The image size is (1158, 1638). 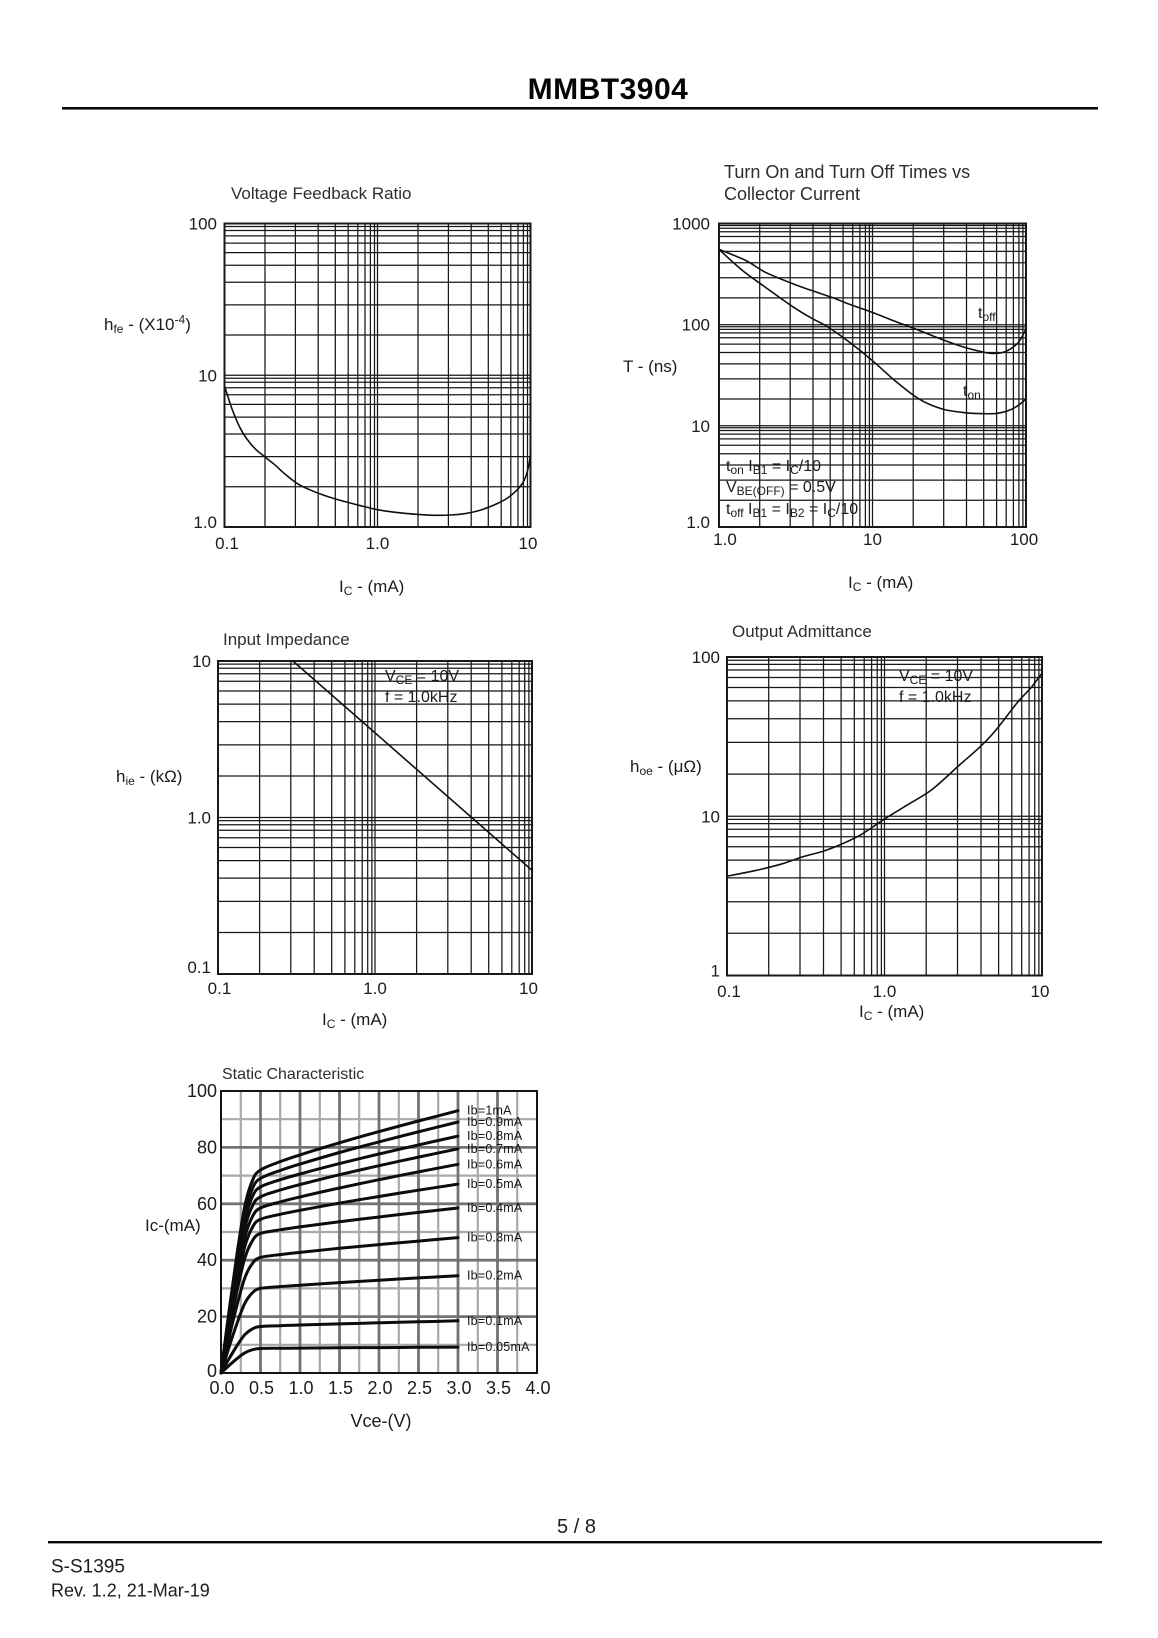 What do you see at coordinates (781, 488) in the screenshot?
I see `svg-text: VBE(OFF)​ = 0.5V` at bounding box center [781, 488].